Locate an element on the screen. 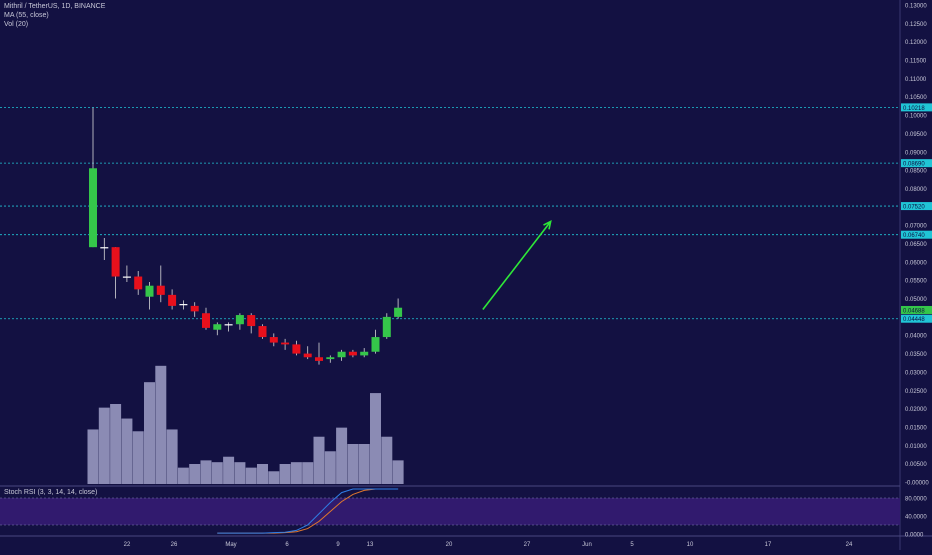 The width and height of the screenshot is (932, 555). time-tick-label: 9 is located at coordinates (338, 545).